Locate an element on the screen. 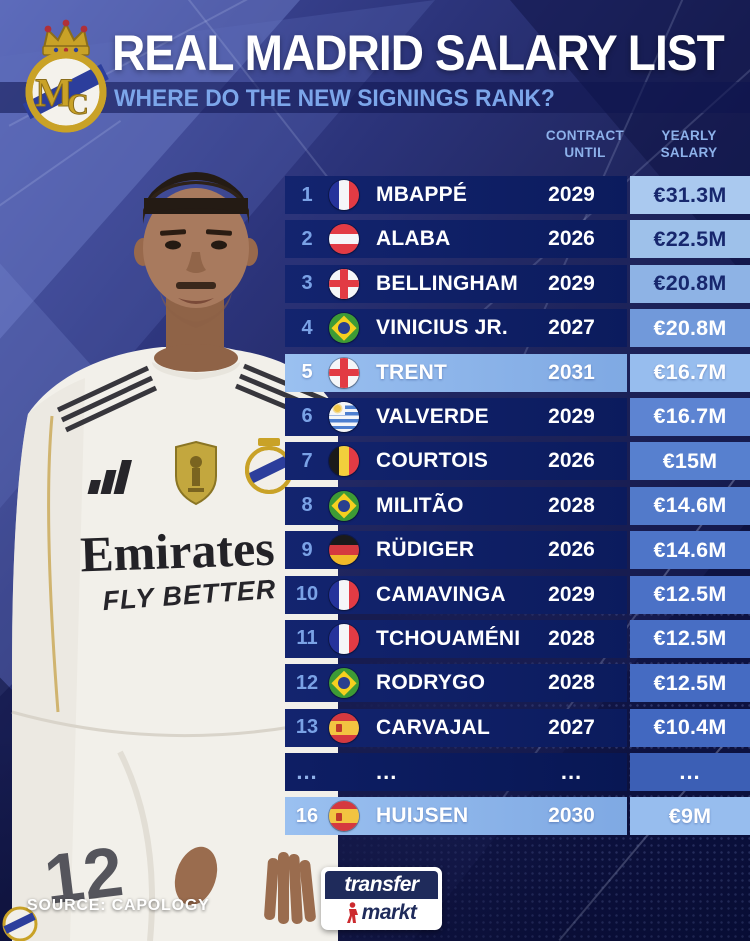 The height and width of the screenshot is (941, 750). page-title: REAL MADRID SALARY LIST is located at coordinates (418, 53).